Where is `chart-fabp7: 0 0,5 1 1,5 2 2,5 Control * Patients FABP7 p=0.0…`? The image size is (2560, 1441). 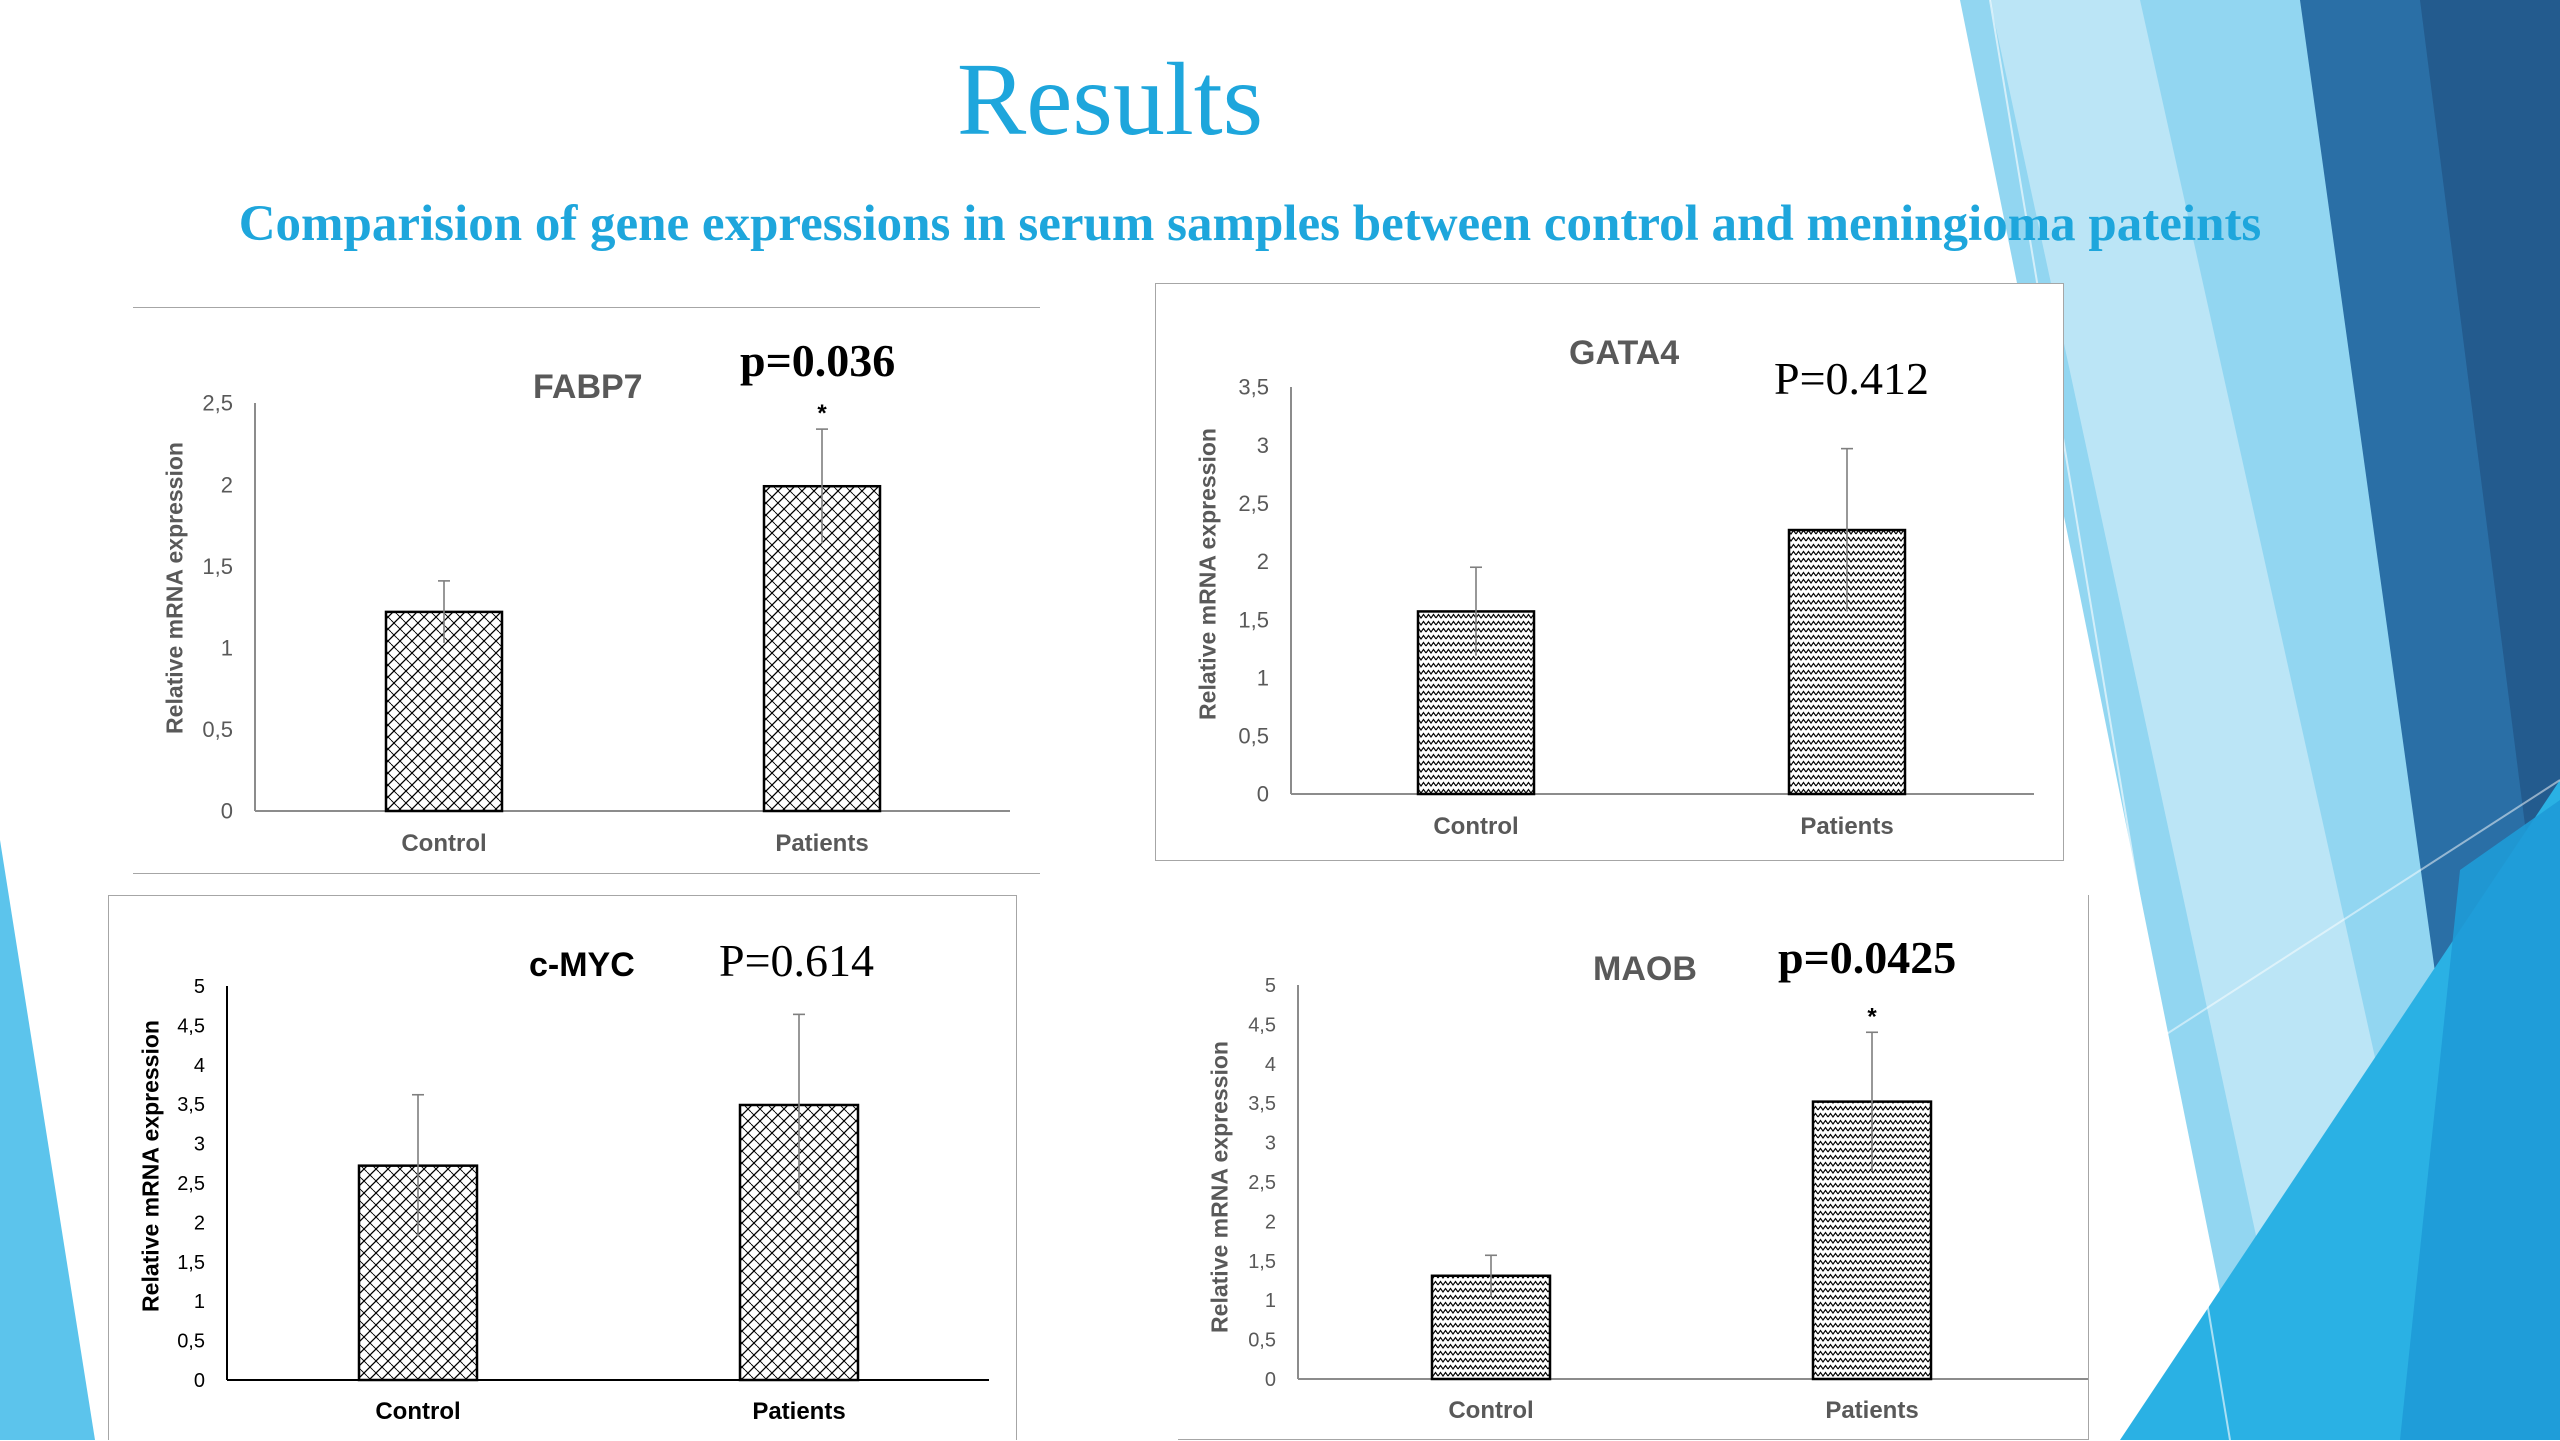
chart-fabp7: 0 0,5 1 1,5 2 2,5 Control * Patients FABP7 p=0.0… is located at coordinates (586, 590).